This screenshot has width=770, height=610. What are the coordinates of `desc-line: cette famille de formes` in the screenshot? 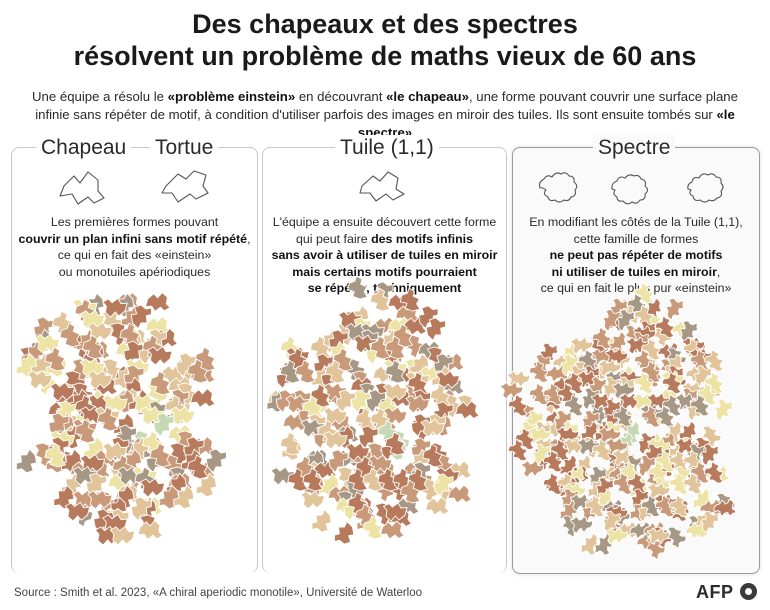 It's located at (636, 238).